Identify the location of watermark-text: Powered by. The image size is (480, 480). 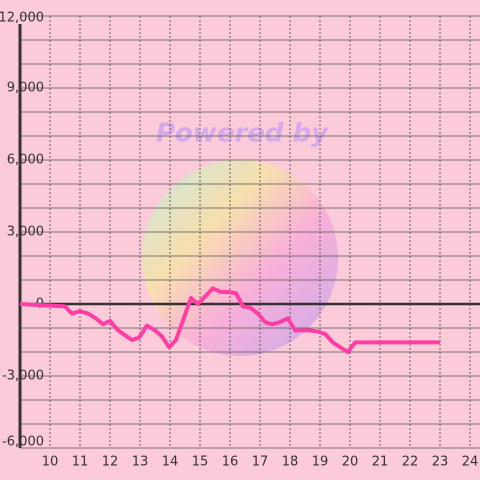
(242, 134).